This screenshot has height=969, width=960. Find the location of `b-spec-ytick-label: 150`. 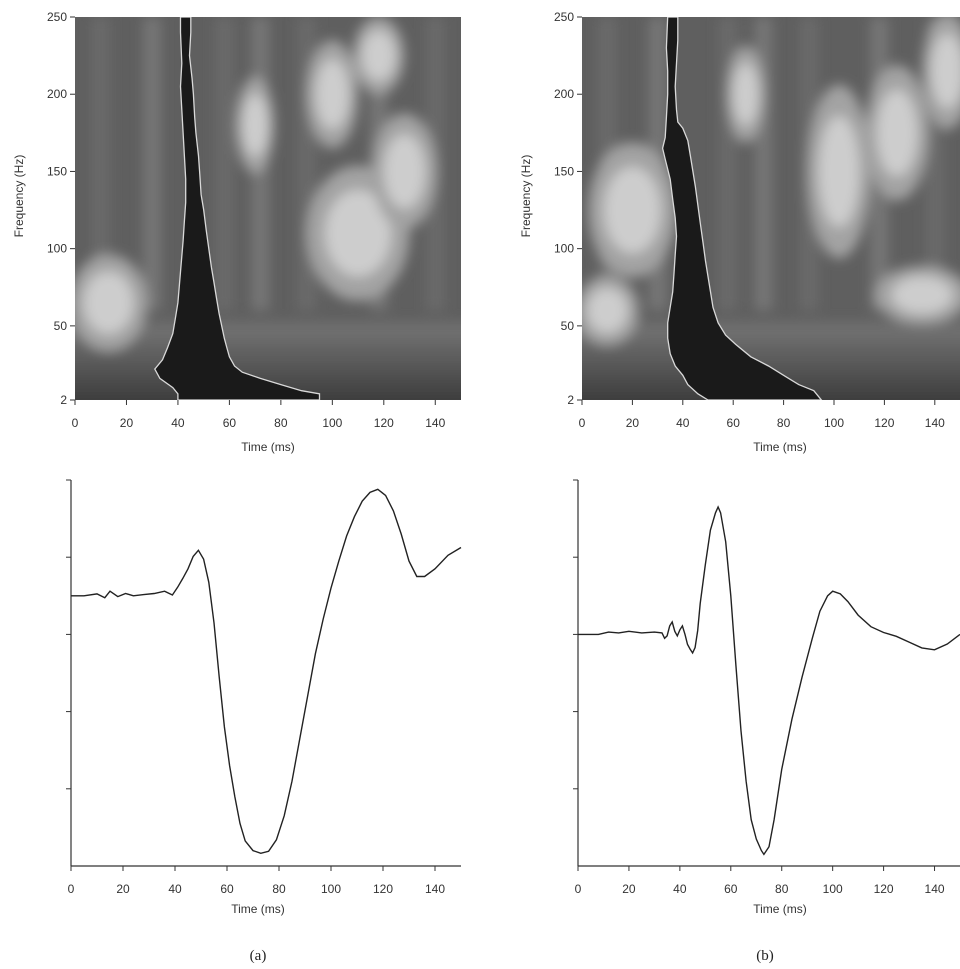

b-spec-ytick-label: 150 is located at coordinates (564, 171).